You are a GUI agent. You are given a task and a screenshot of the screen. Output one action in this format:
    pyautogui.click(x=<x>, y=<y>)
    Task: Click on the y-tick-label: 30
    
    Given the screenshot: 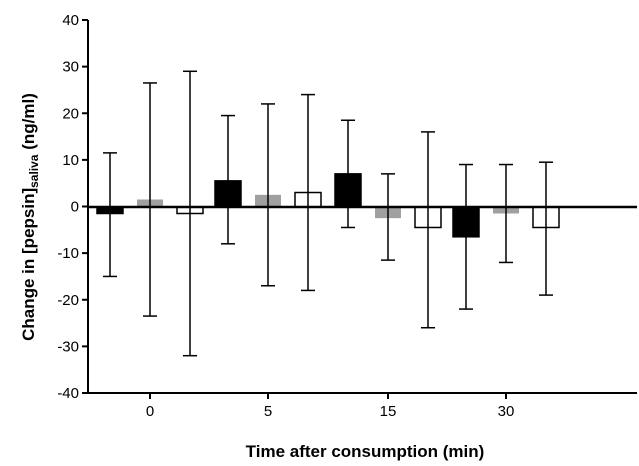 What is the action you would take?
    pyautogui.click(x=70, y=67)
    